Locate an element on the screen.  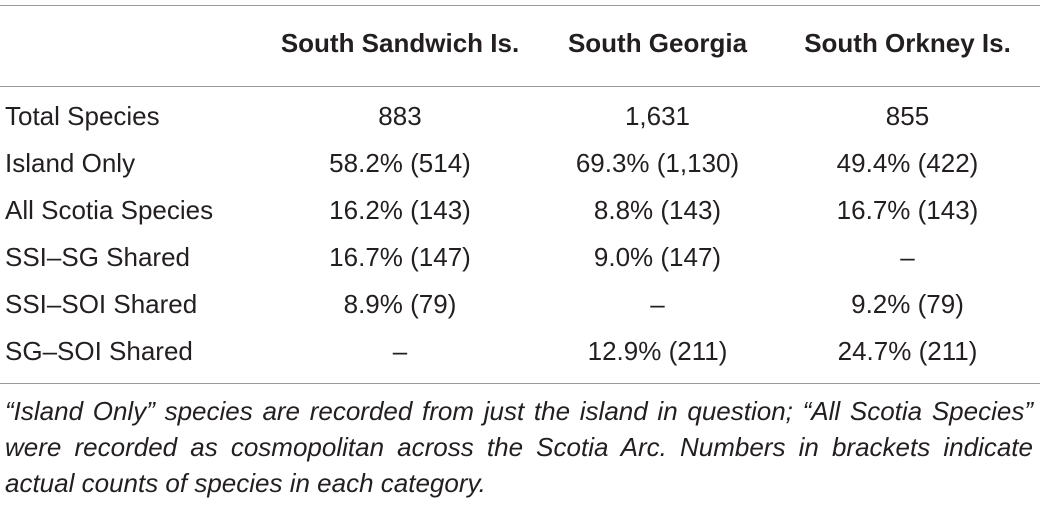
row-label: Island Only is located at coordinates (70, 163).